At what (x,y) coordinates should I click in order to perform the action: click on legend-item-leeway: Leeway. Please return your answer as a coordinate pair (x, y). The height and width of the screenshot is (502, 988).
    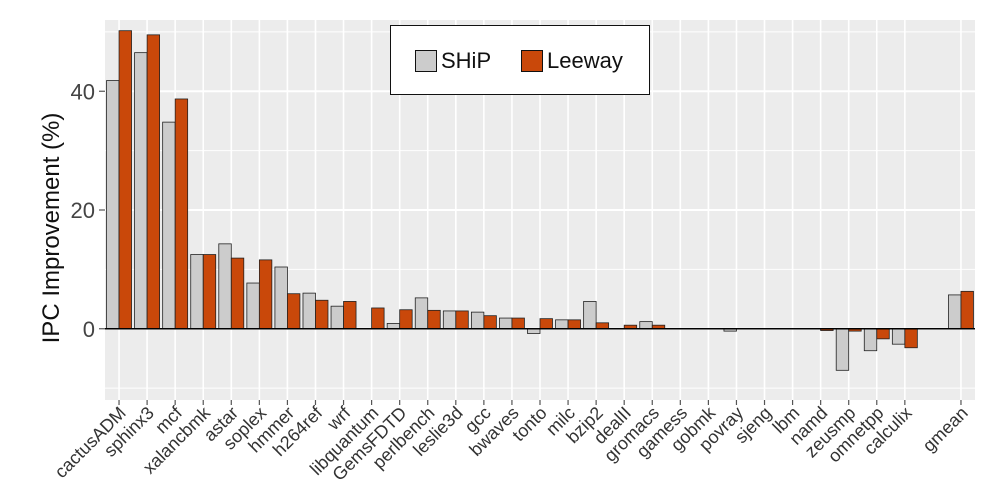
    Looking at the image, I should click on (572, 61).